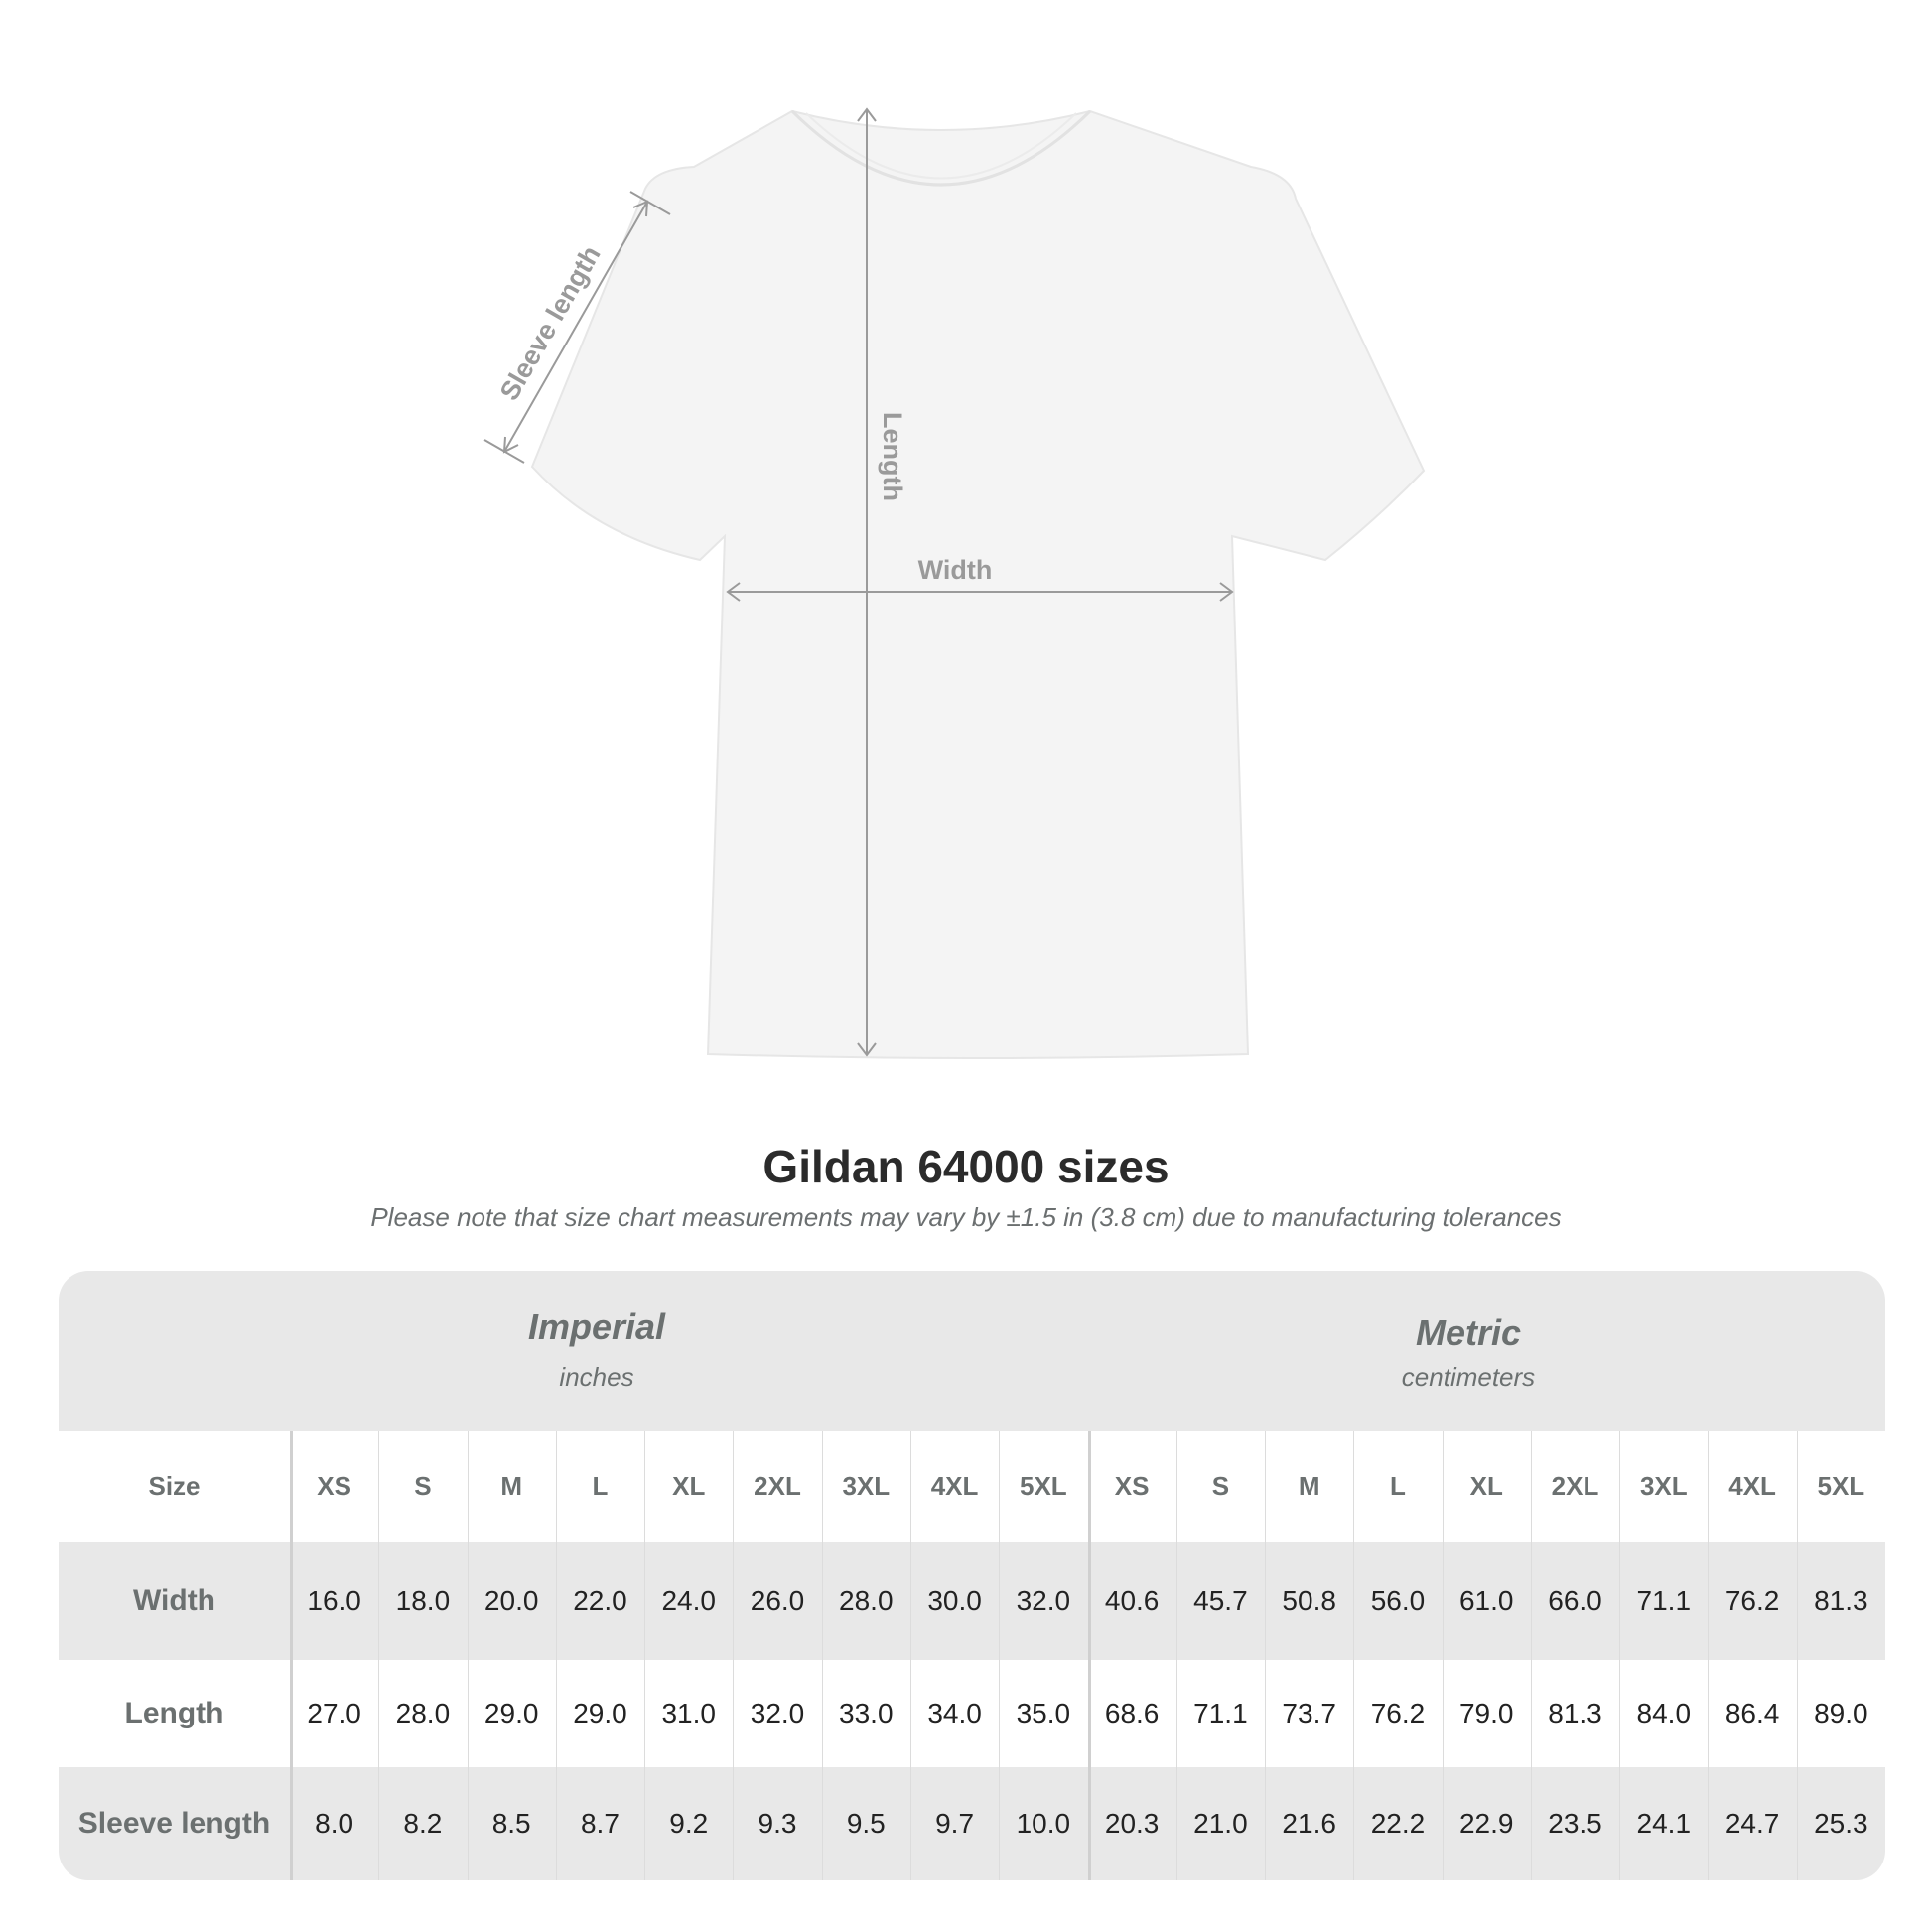  Describe the element at coordinates (174, 1713) in the screenshot. I see `row-label: Length` at that location.